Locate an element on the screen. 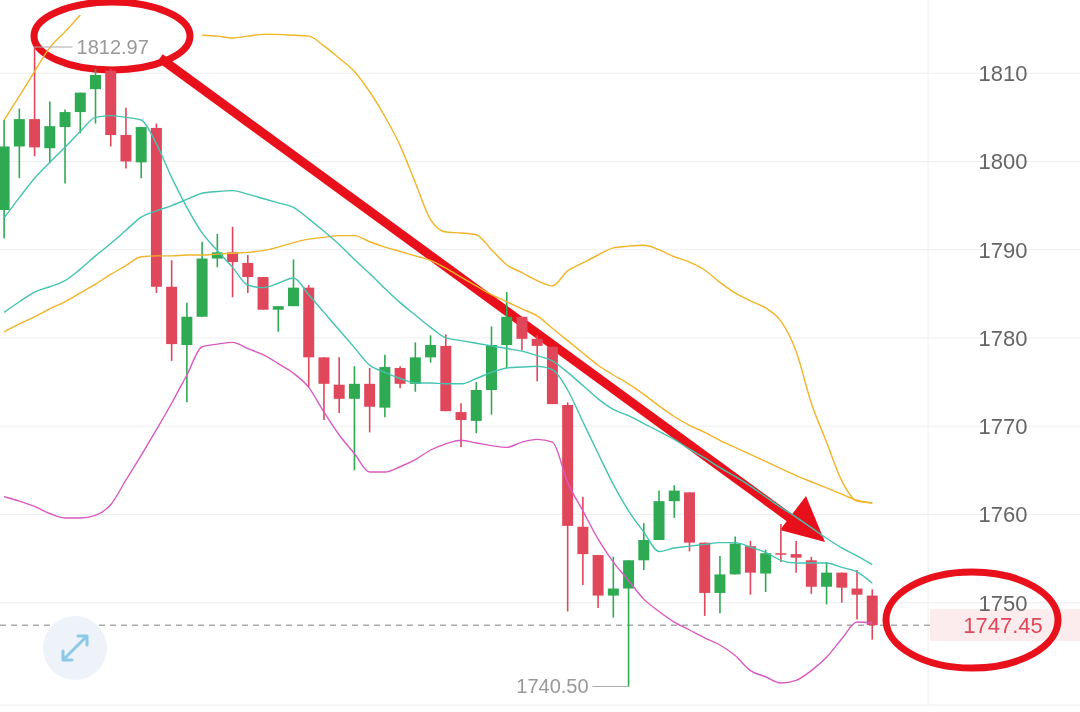 The width and height of the screenshot is (1080, 712). y-tick-label: 1750 is located at coordinates (1003, 603).